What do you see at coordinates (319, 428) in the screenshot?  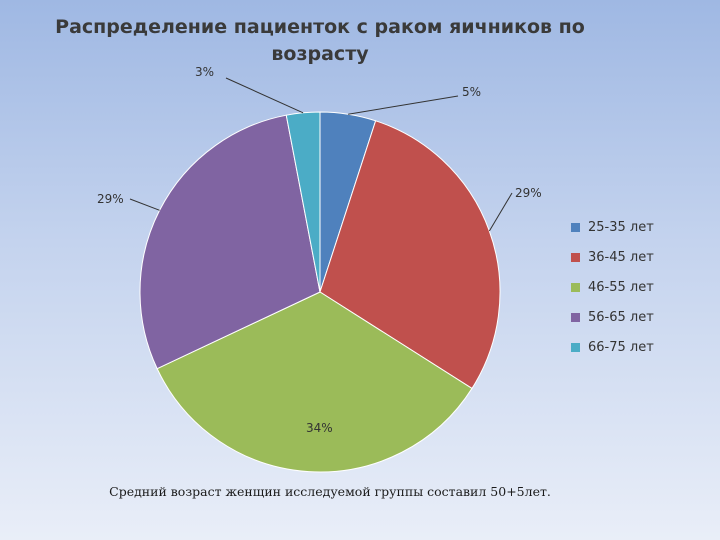 I see `slice-label-3: 34%` at bounding box center [319, 428].